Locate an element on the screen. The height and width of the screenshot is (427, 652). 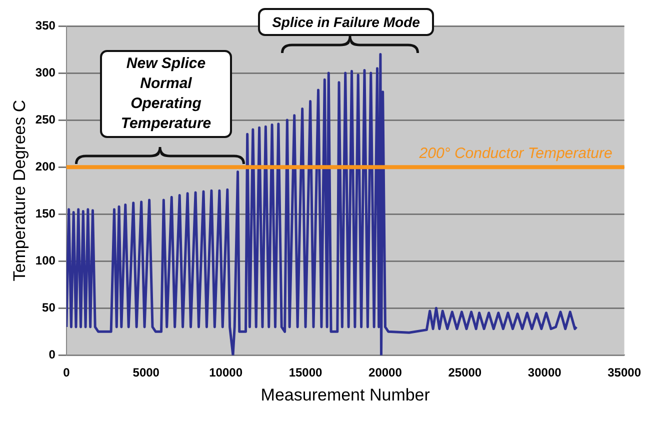
x-tick-label: 35000 is located at coordinates (625, 373).